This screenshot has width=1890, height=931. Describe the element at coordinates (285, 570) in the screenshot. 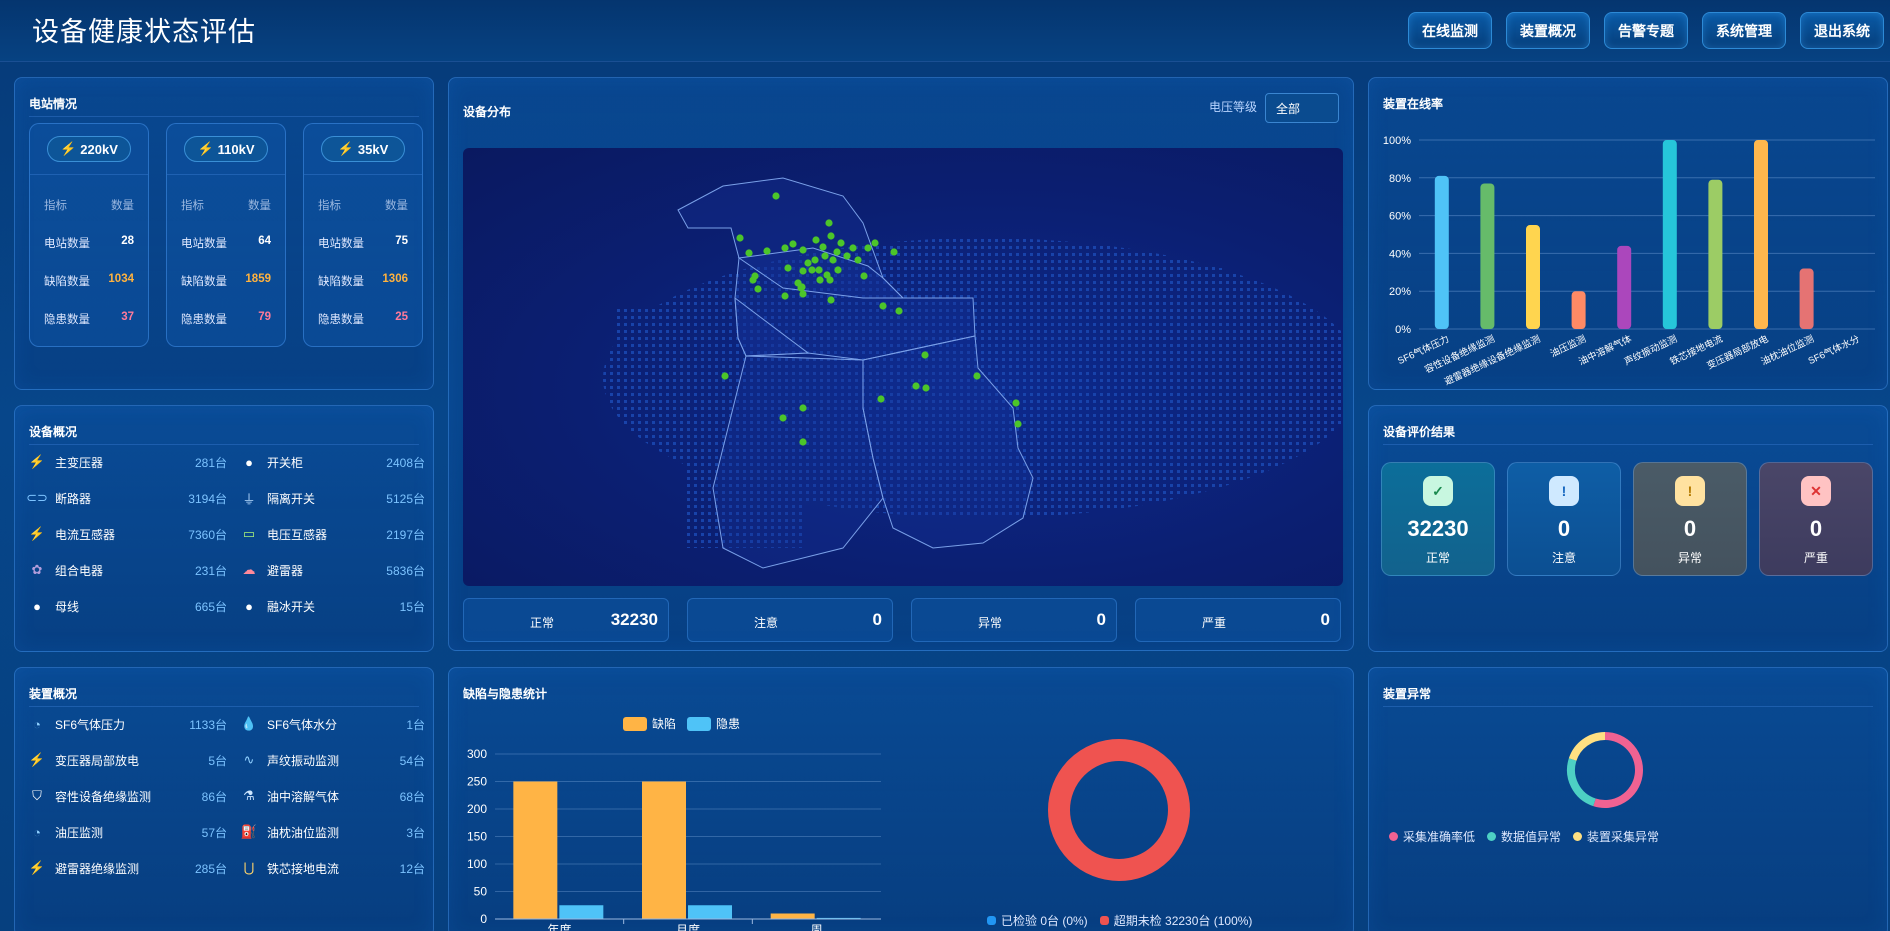

I see `item-name: 避雷器` at that location.